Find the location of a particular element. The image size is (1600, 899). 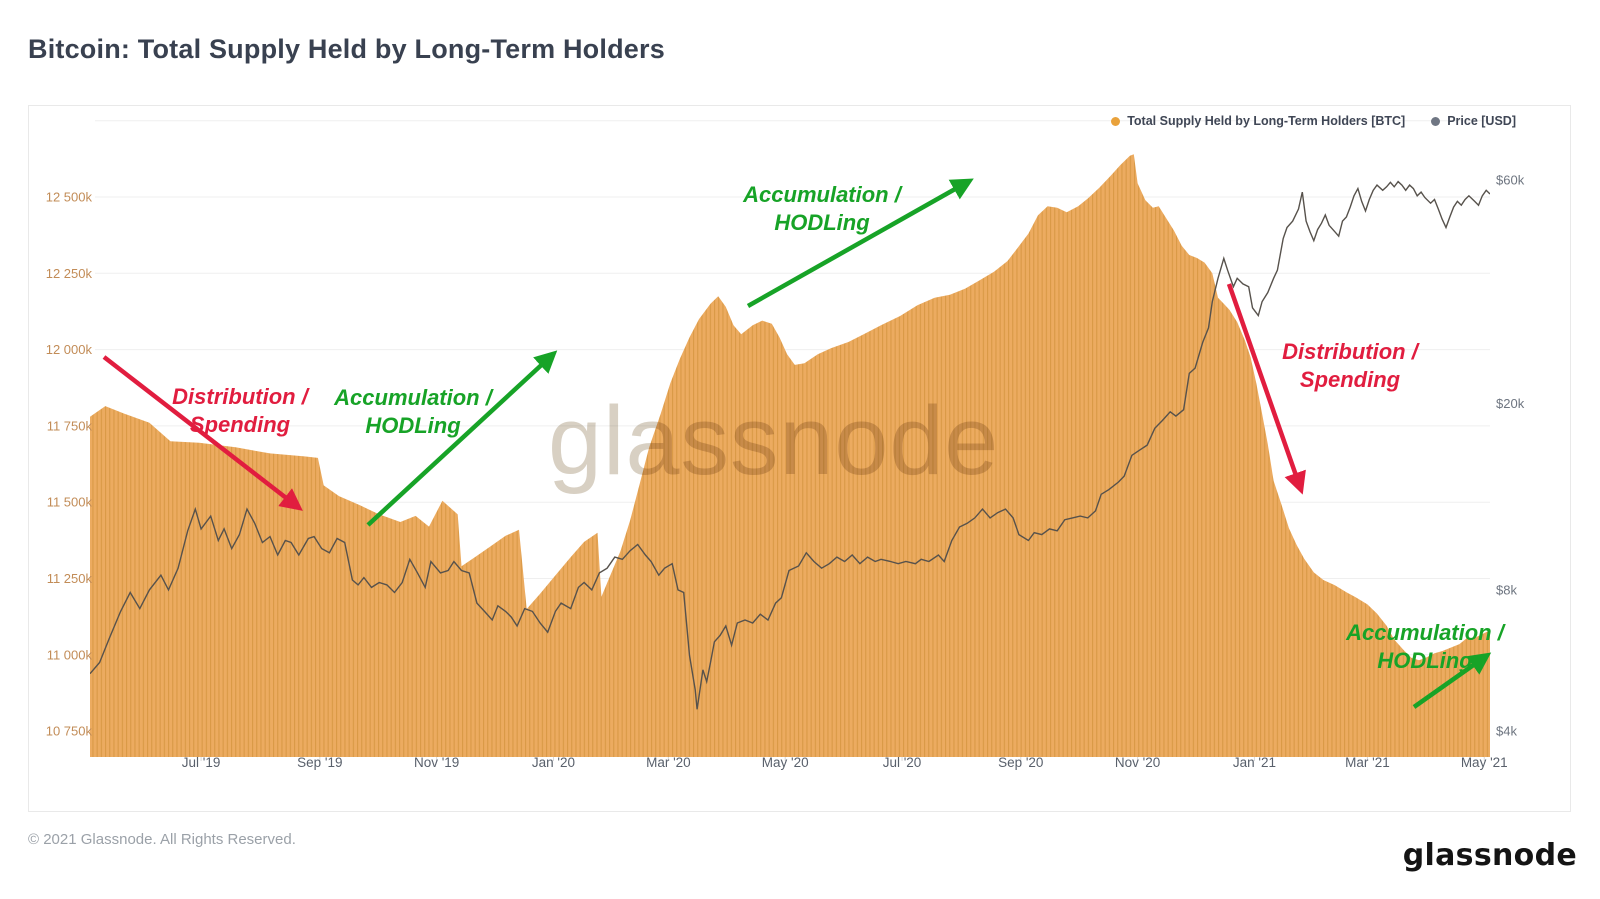

left-axis-tick-label: 12 500k is located at coordinates (69, 197).